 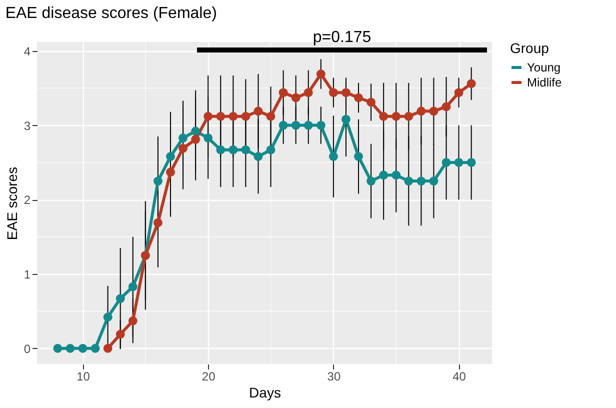 What do you see at coordinates (27, 349) in the screenshot?
I see `y-tick-label: 0` at bounding box center [27, 349].